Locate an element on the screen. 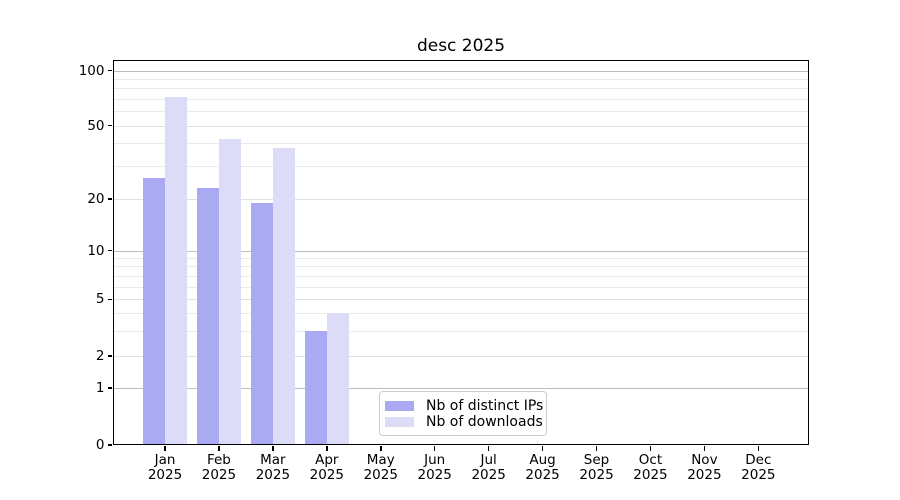 The image size is (900, 500). x-tick-label: May 2025 is located at coordinates (381, 468).